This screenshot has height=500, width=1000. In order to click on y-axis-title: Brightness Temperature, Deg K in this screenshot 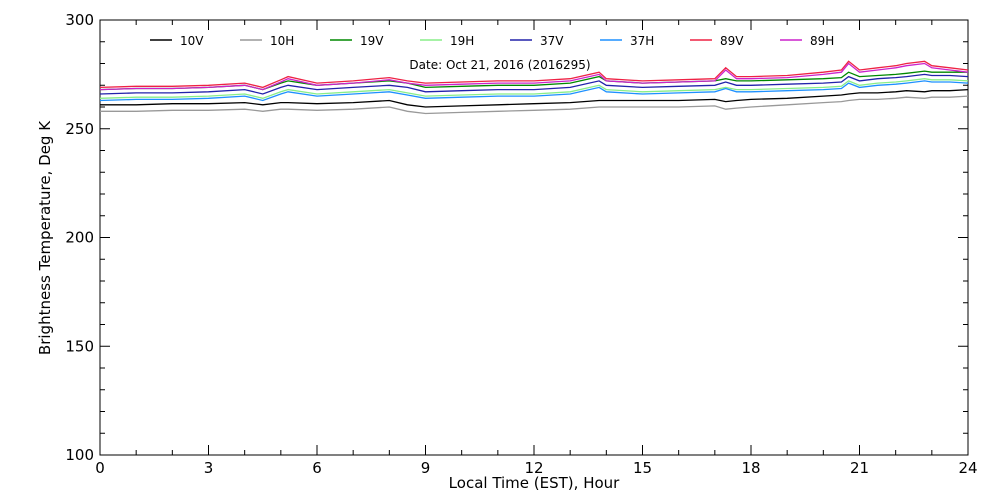, I will do `click(45, 237)`.